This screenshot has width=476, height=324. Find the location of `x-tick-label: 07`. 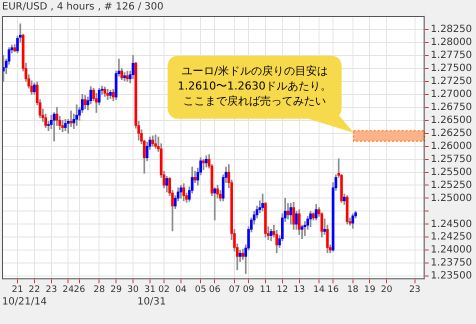

x-tick-label: 07 is located at coordinates (234, 289).